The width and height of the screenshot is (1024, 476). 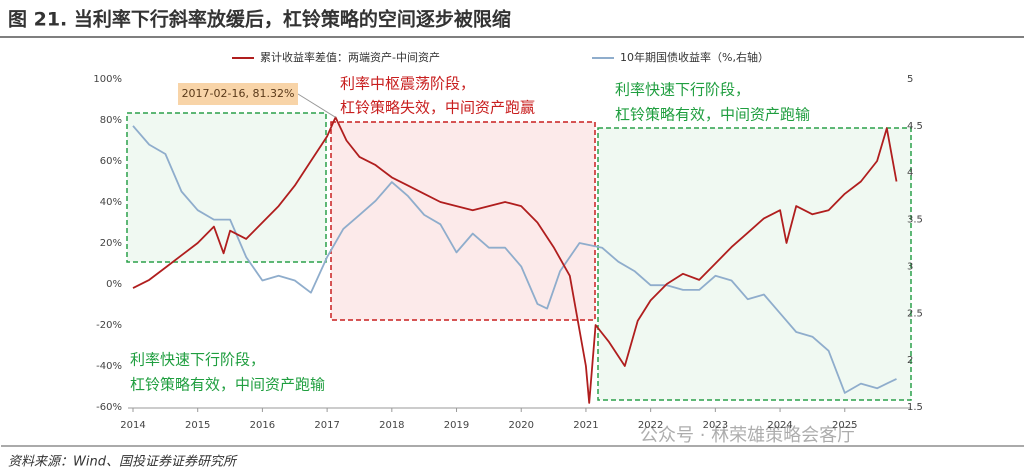 What do you see at coordinates (844, 425) in the screenshot?
I see `x-tick-label: 2025` at bounding box center [844, 425].